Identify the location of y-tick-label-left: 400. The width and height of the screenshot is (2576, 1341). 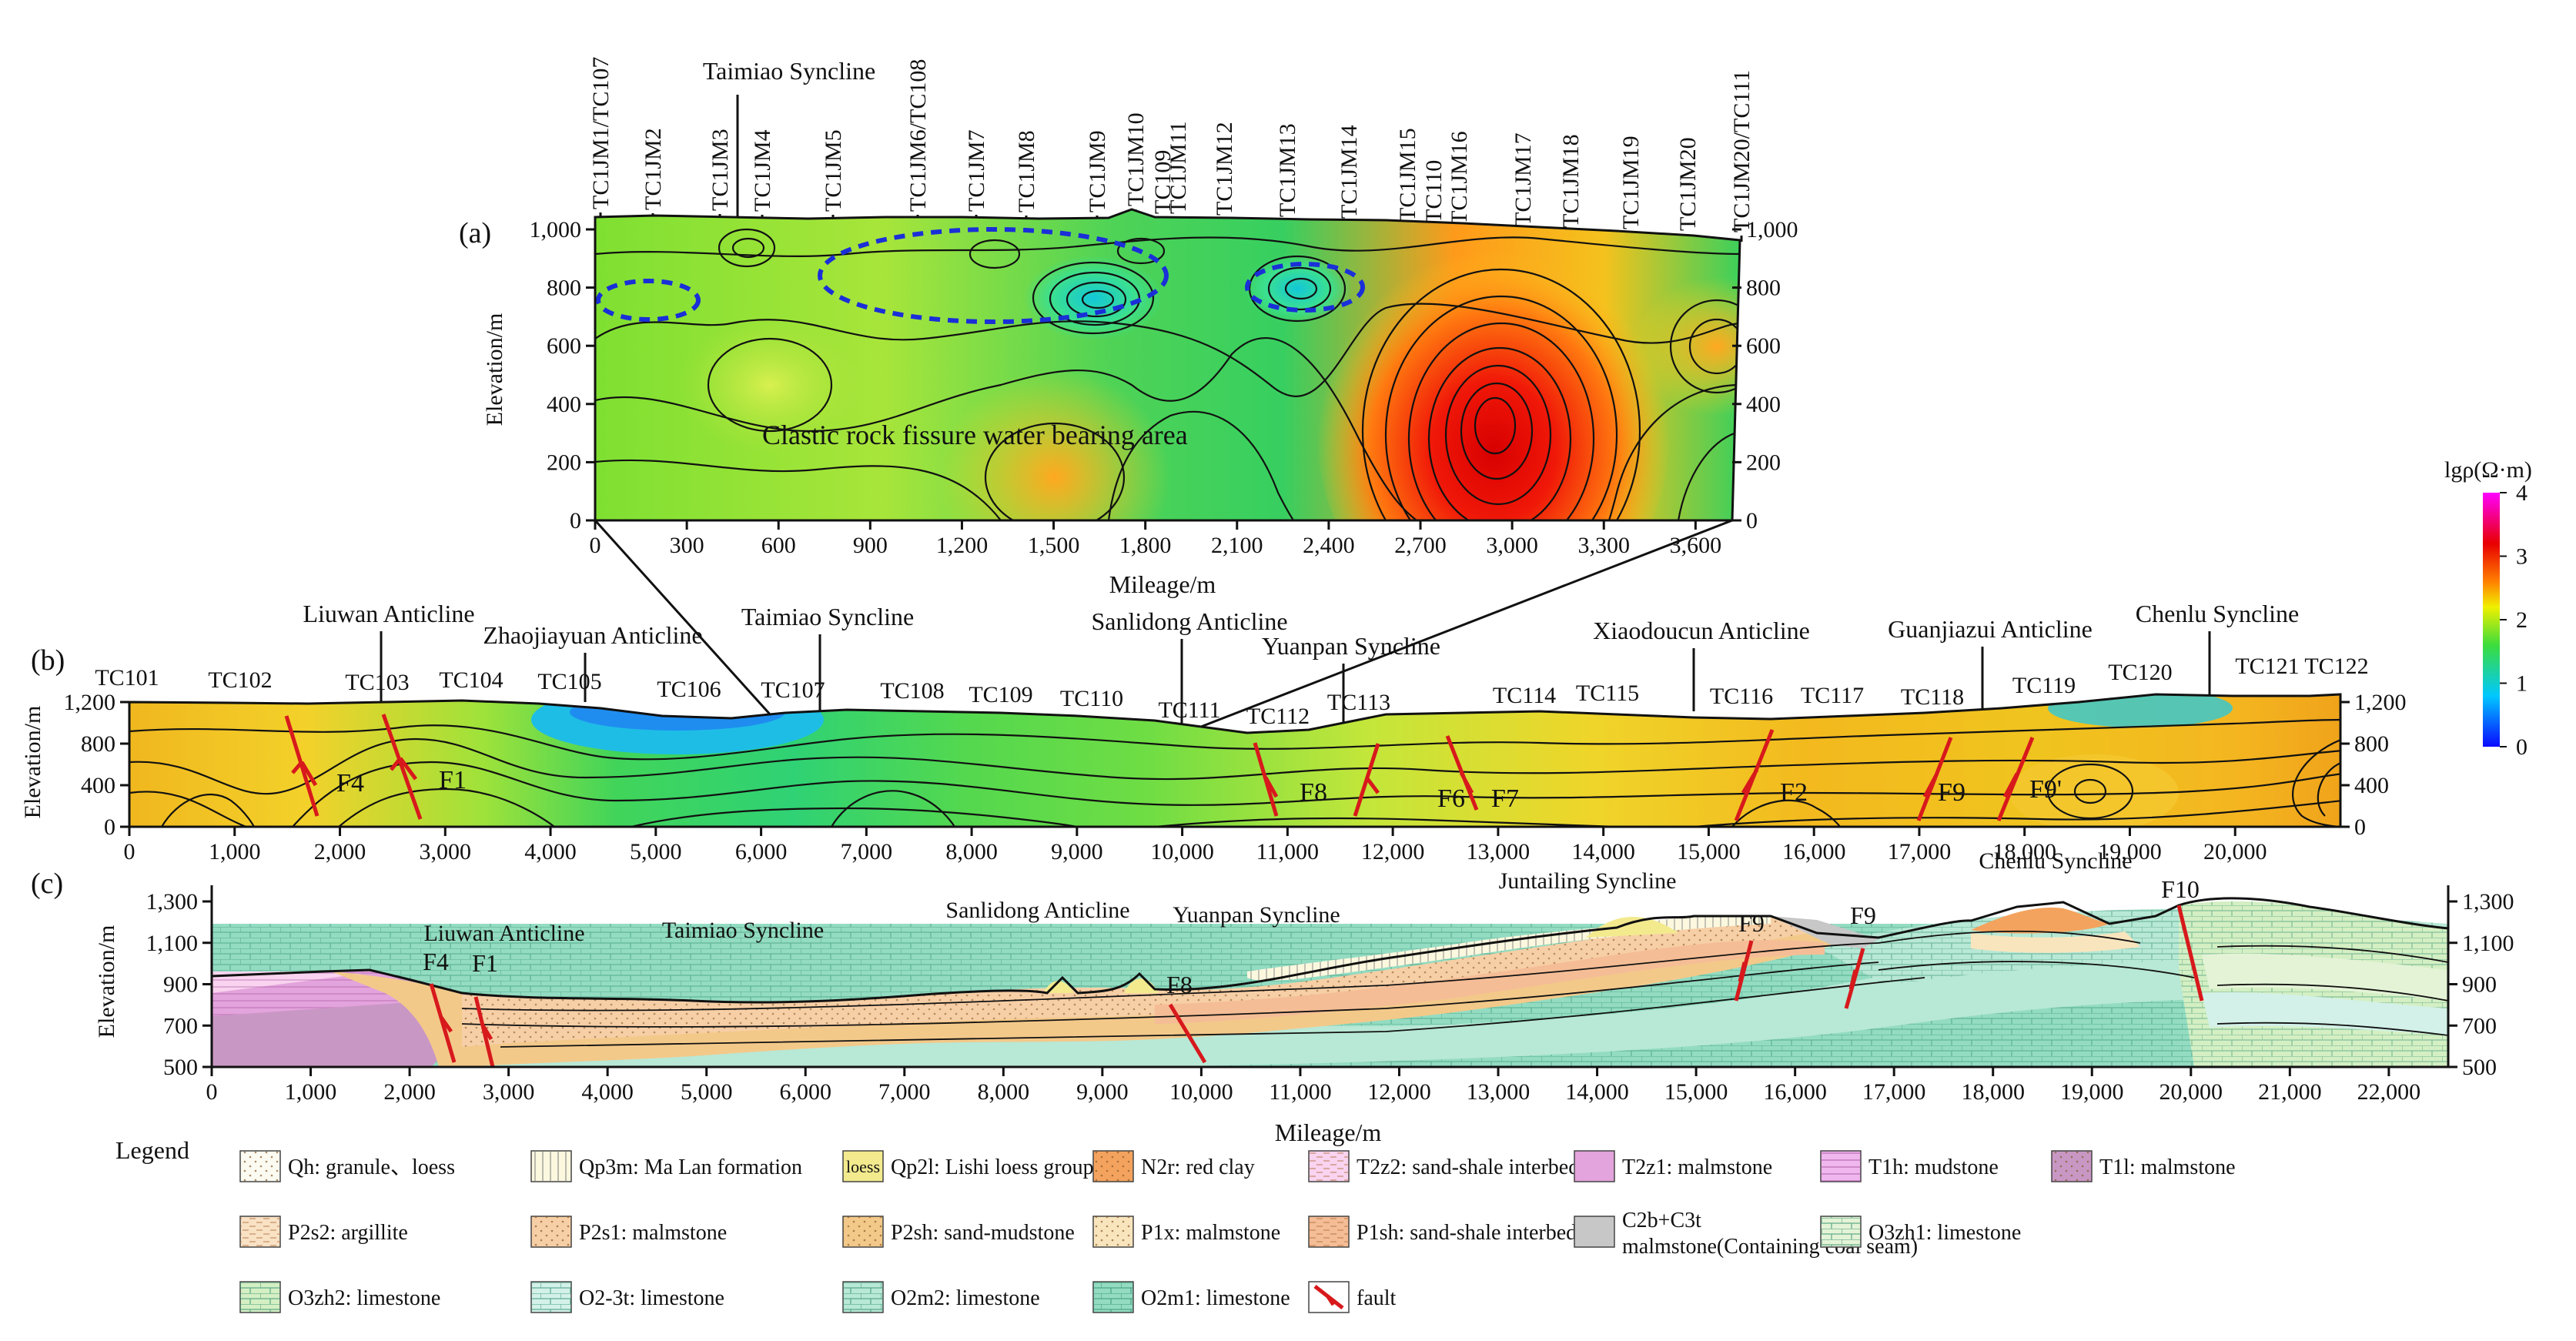
(564, 404).